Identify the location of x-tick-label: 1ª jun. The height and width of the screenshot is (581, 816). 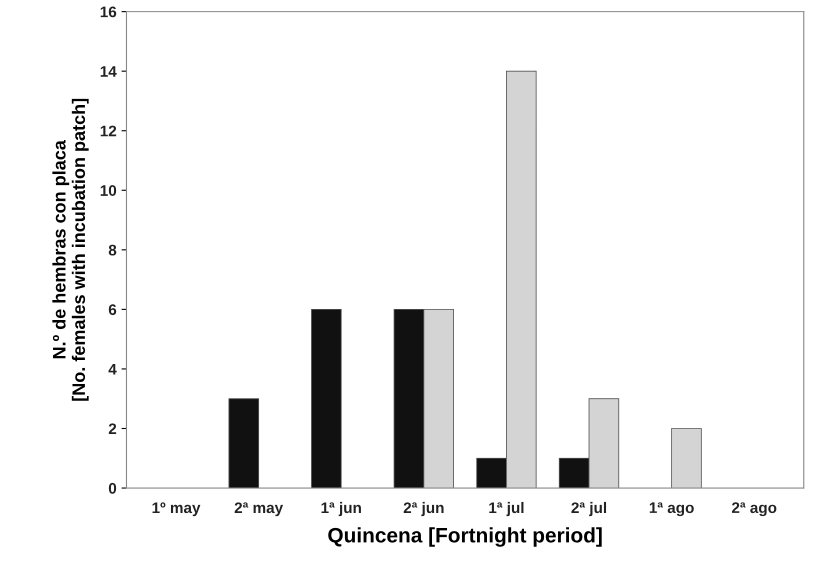
(341, 509).